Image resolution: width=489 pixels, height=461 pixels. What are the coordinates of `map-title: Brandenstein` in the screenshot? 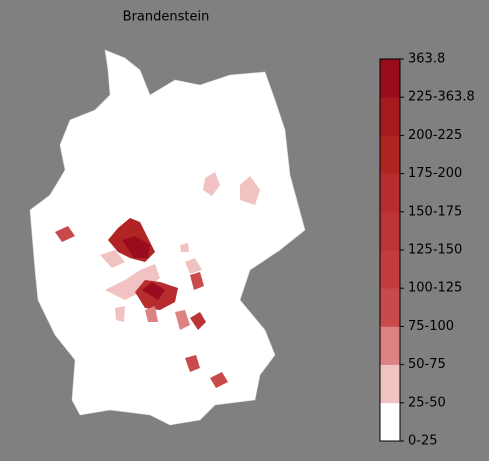 It's located at (166, 17).